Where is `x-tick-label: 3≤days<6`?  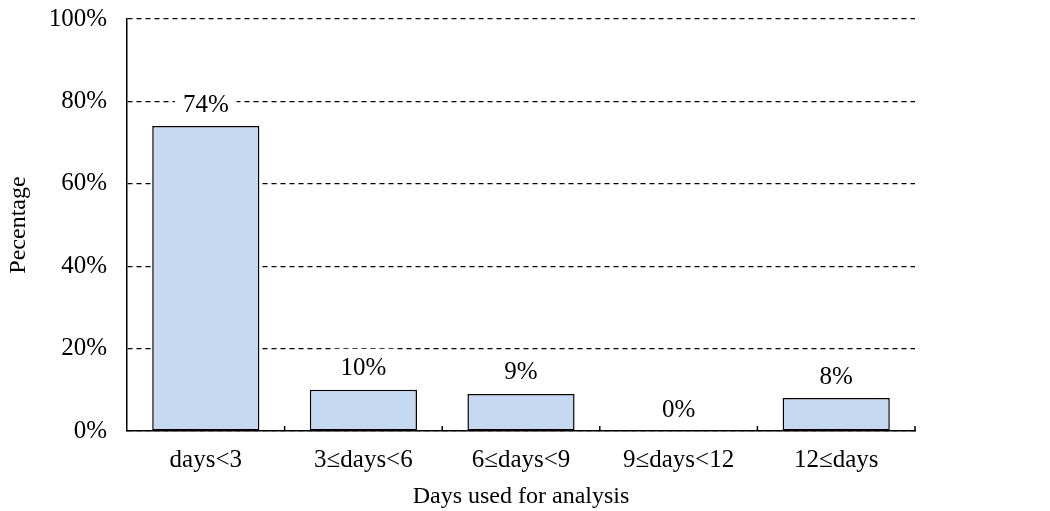 x-tick-label: 3≤days<6 is located at coordinates (363, 458).